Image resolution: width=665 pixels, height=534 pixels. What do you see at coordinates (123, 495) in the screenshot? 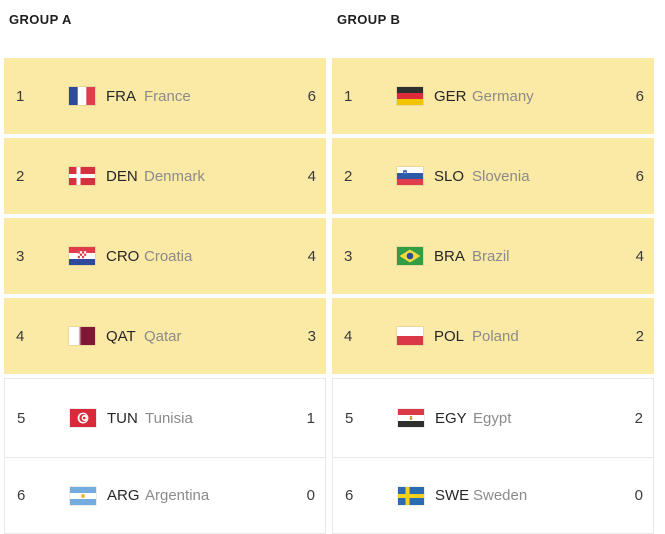
I see `team-code: ARG` at bounding box center [123, 495].